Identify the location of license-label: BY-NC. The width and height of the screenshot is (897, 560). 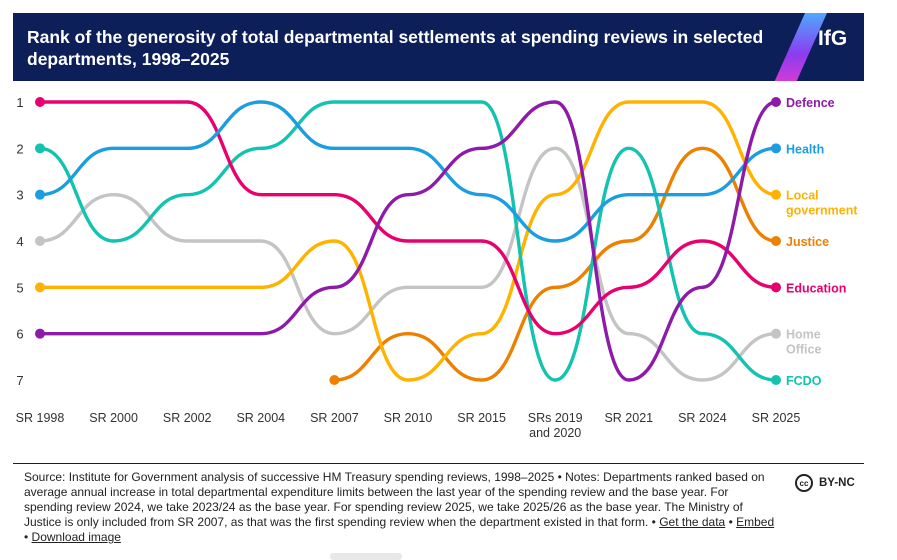
(837, 483).